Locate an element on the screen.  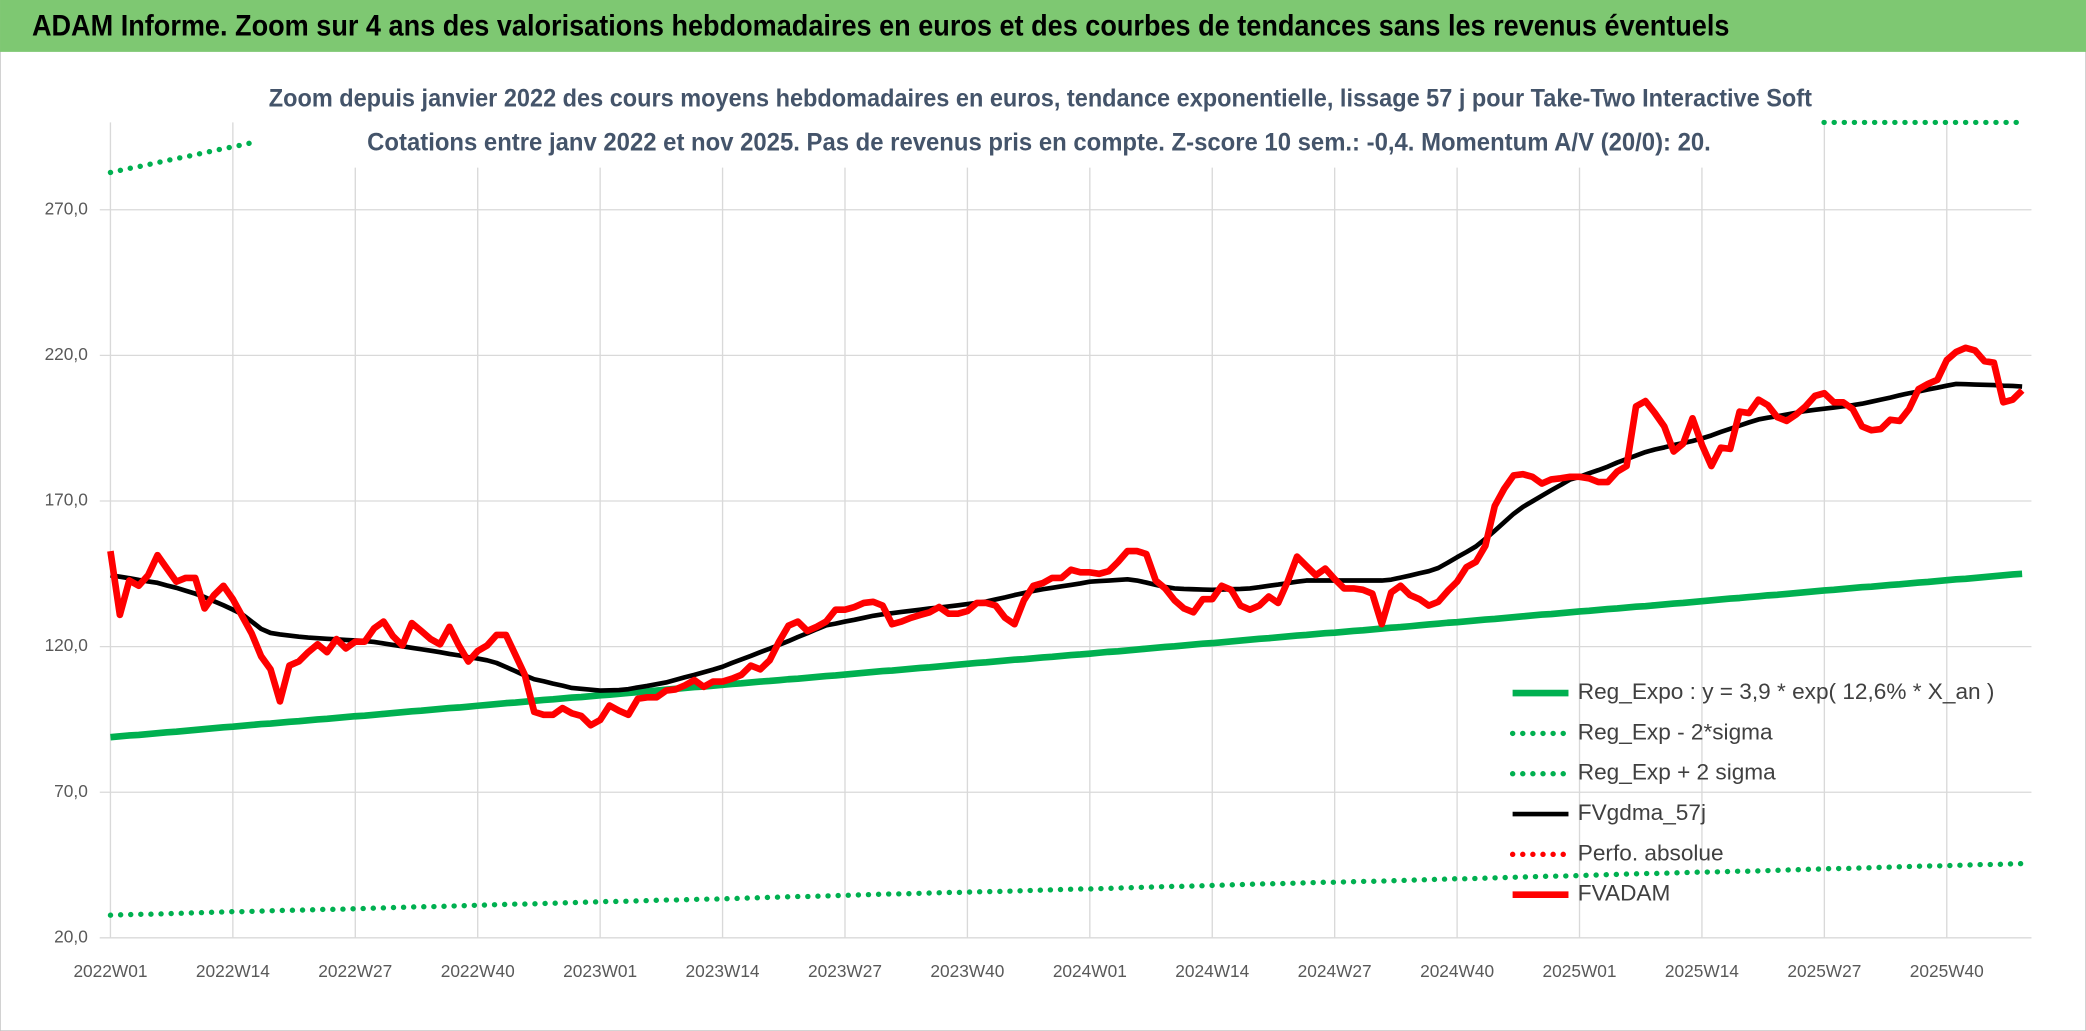
x-tick-label: 2022W27 is located at coordinates (355, 971).